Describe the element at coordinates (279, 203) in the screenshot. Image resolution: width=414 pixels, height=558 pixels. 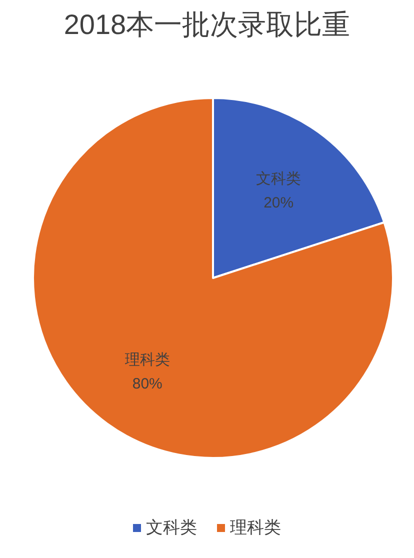
I see `data-label: 20%` at that location.